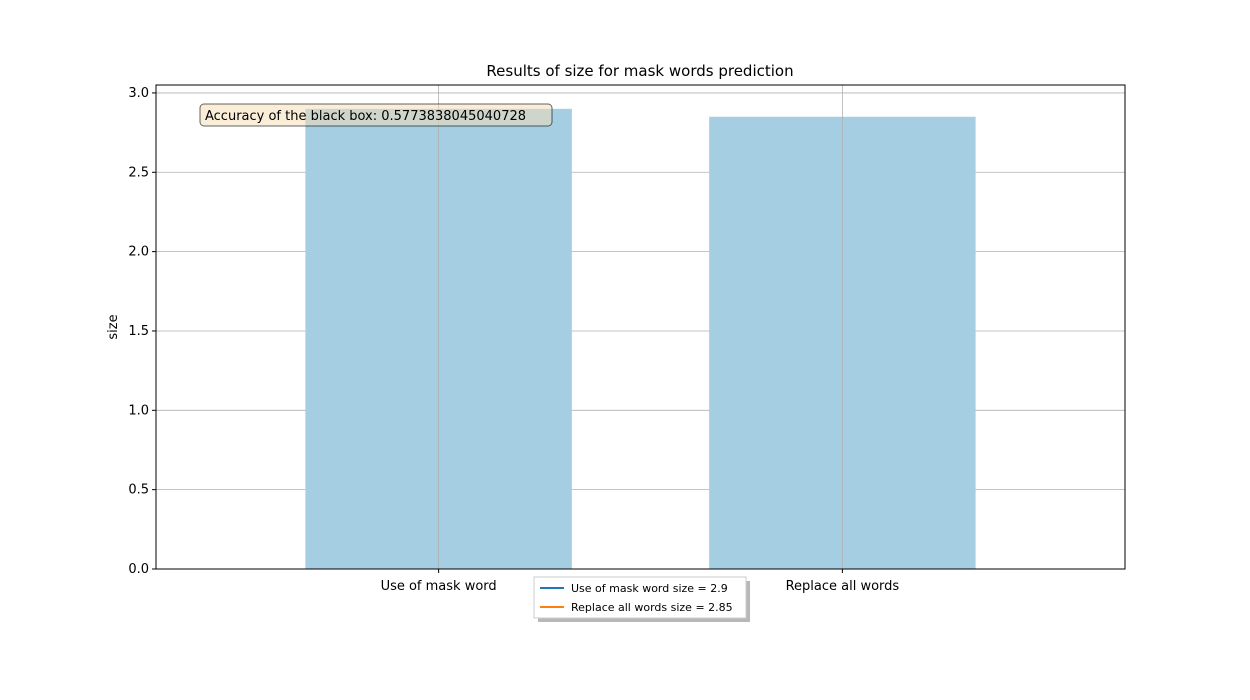 Image resolution: width=1250 pixels, height=700 pixels. I want to click on x-tick-label: Replace all words, so click(843, 586).